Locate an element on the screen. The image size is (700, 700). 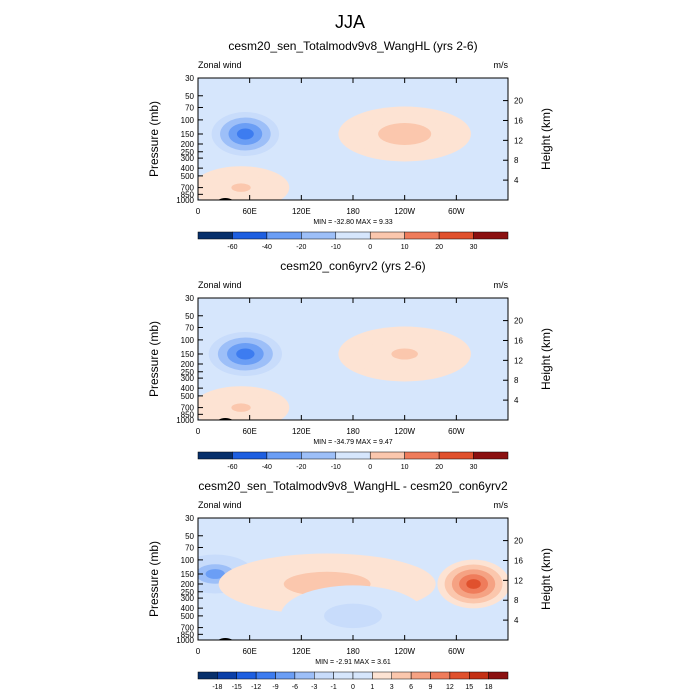
field-contours is located at coordinates (334, 153).